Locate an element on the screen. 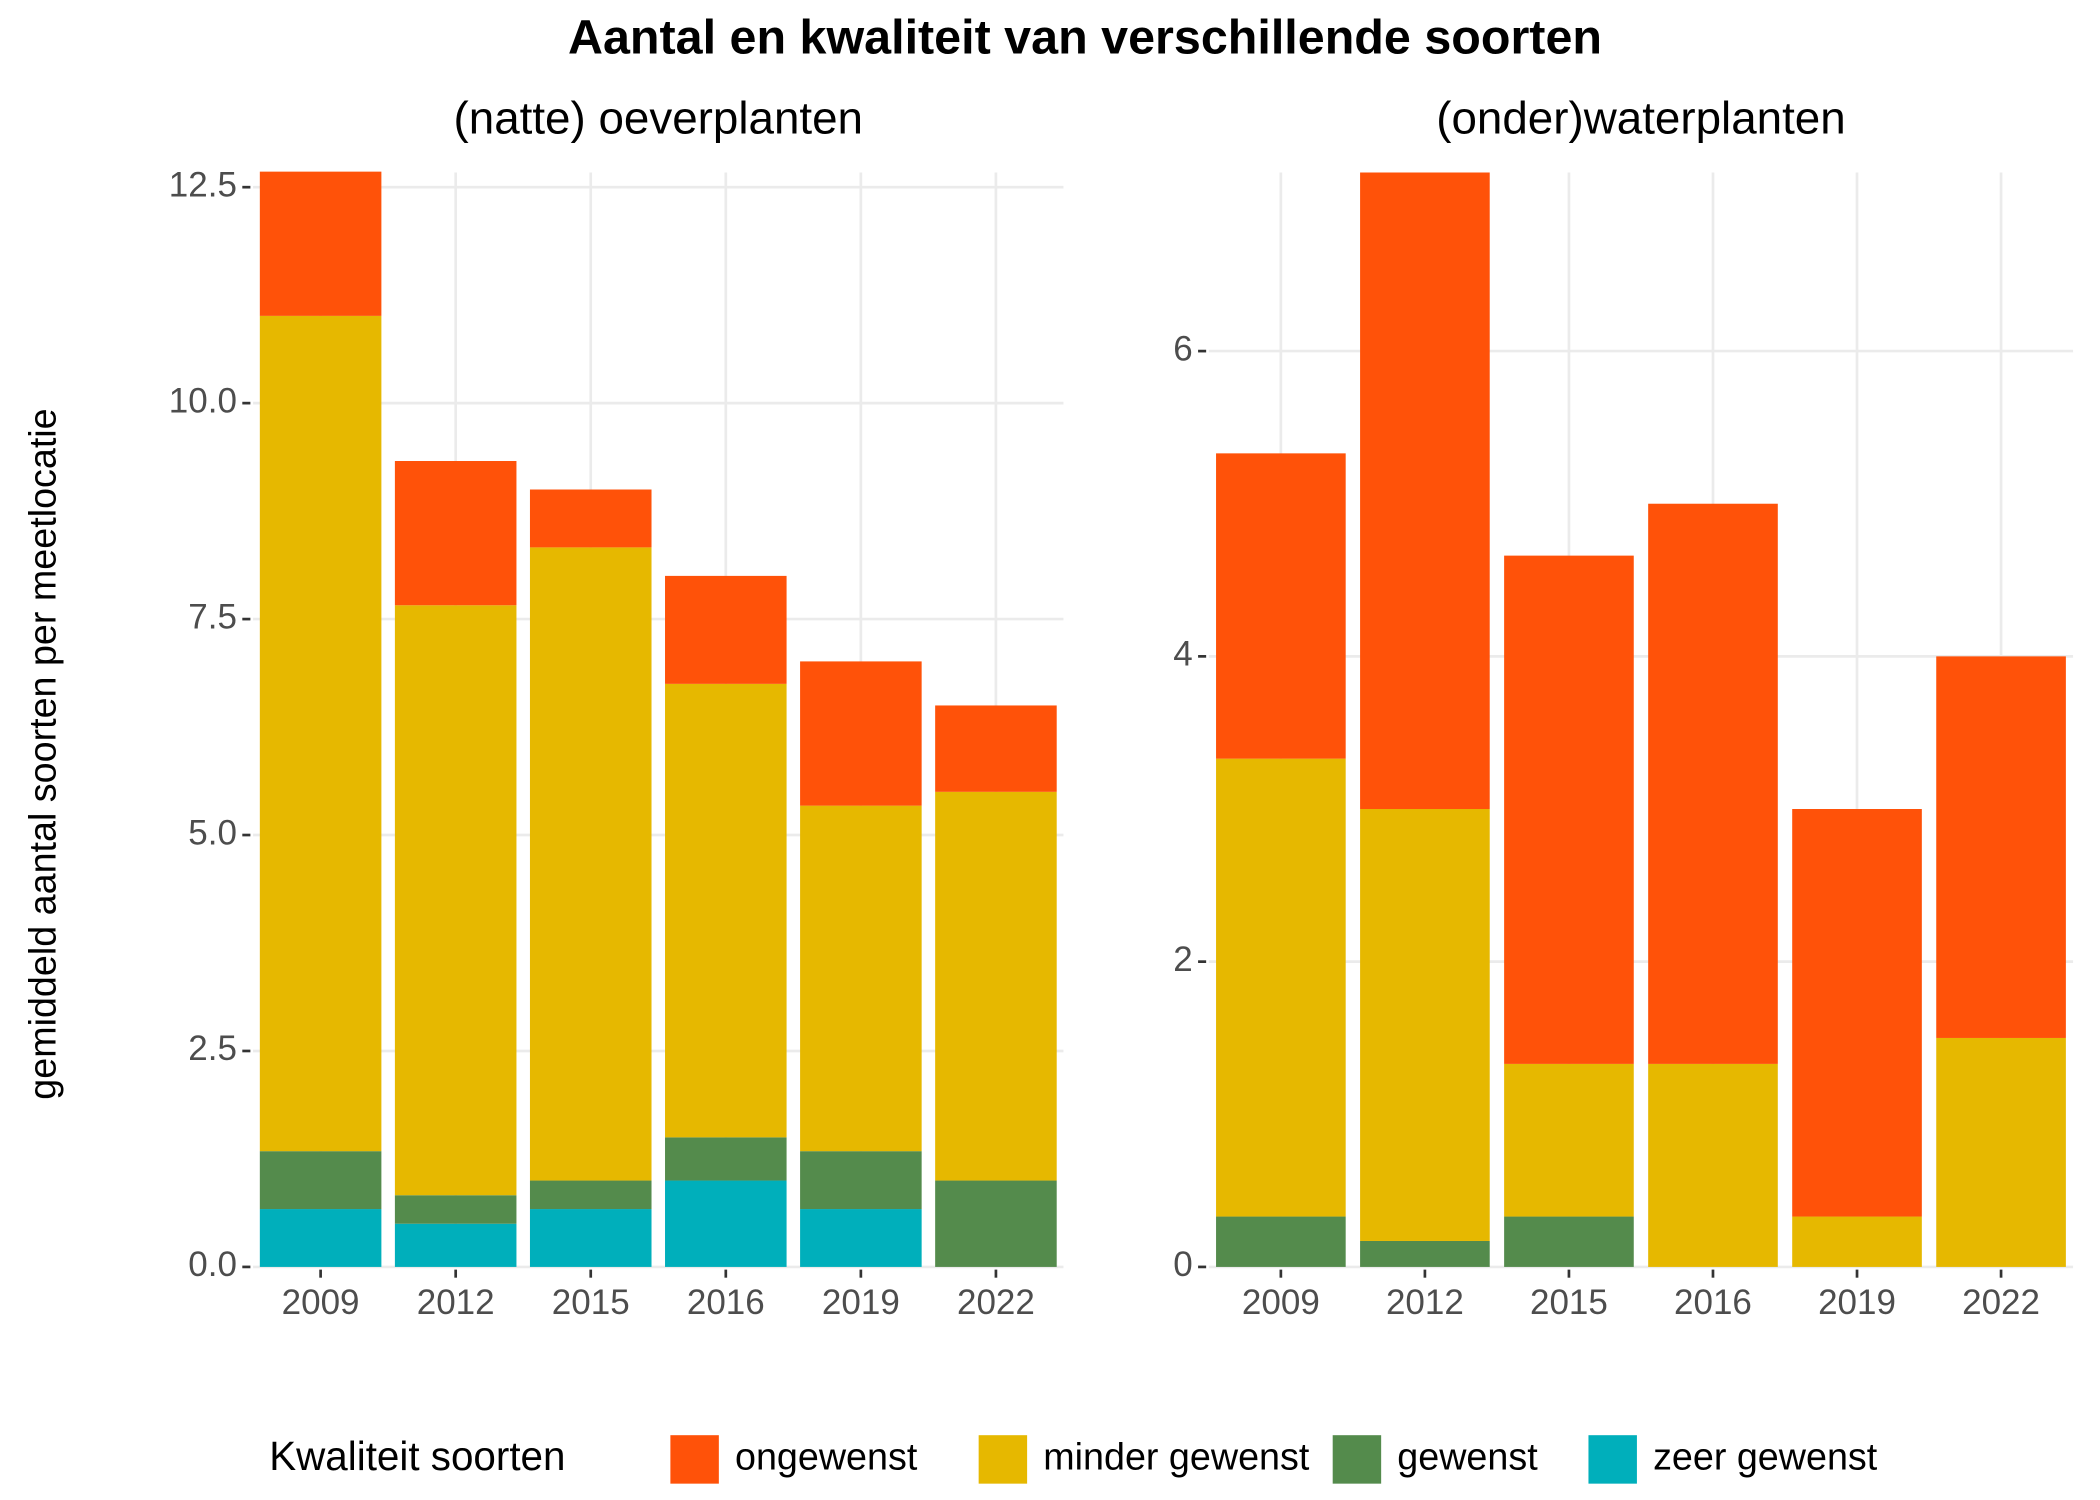  panel-title: (natte) oeverplanten is located at coordinates (658, 117).